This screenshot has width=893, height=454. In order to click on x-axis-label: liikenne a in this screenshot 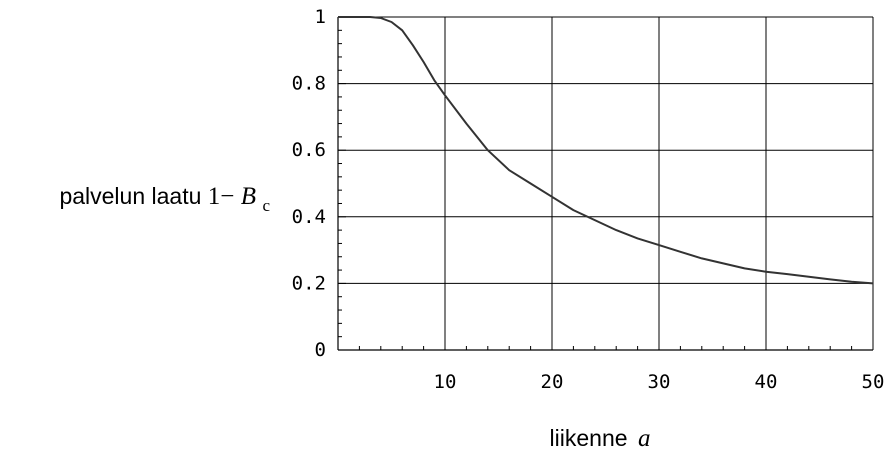, I will do `click(600, 438)`.